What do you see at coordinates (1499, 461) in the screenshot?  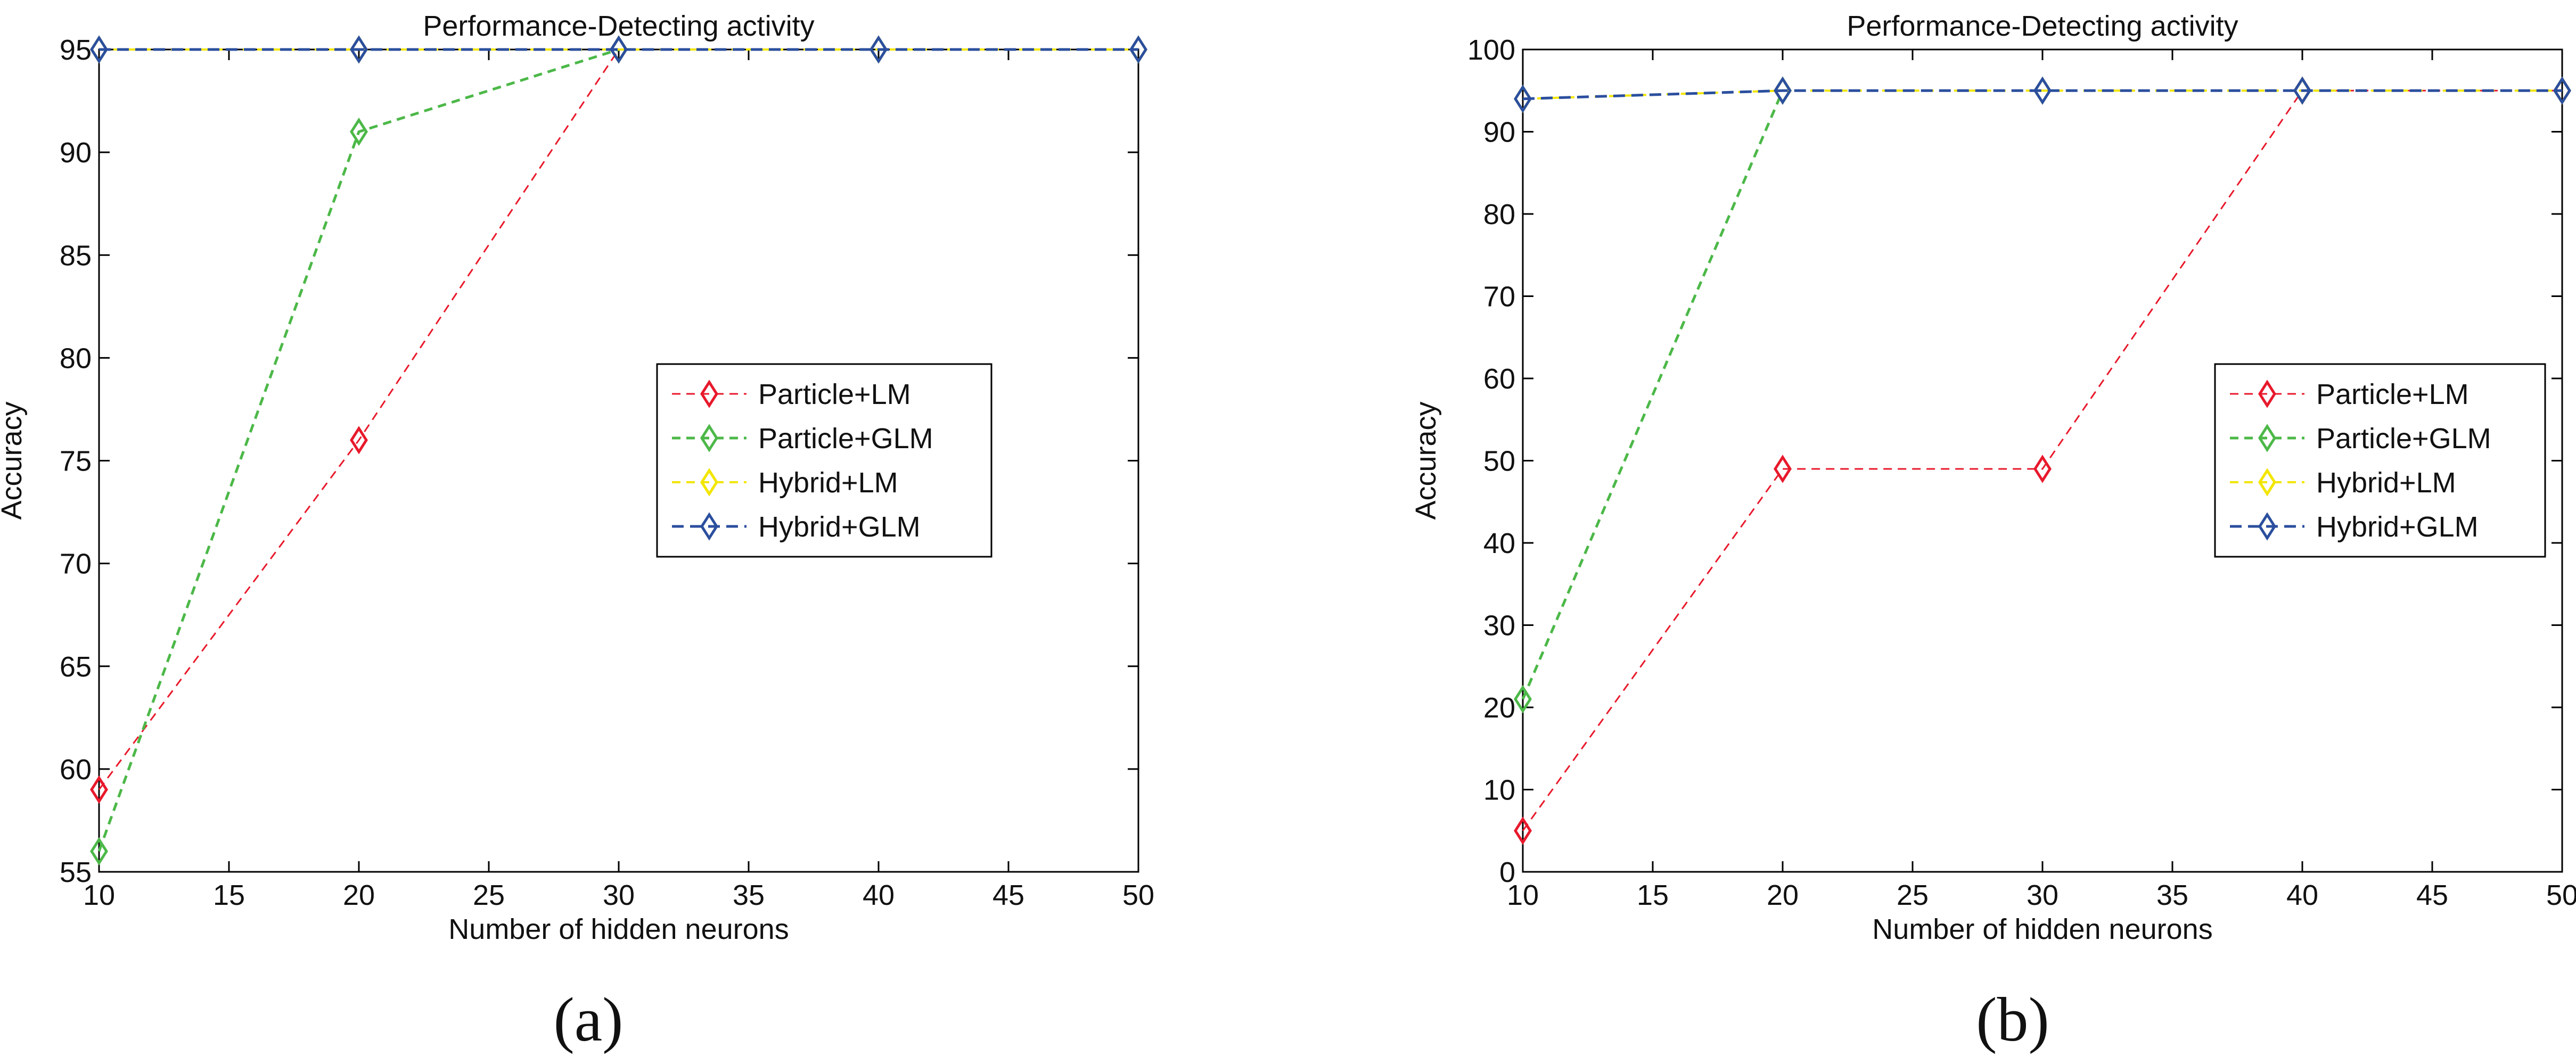 I see `y-tick-label-b-50: 50` at bounding box center [1499, 461].